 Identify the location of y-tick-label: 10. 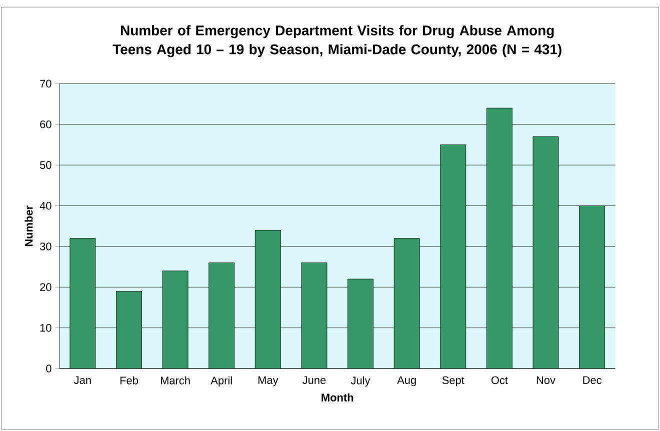
(46, 328).